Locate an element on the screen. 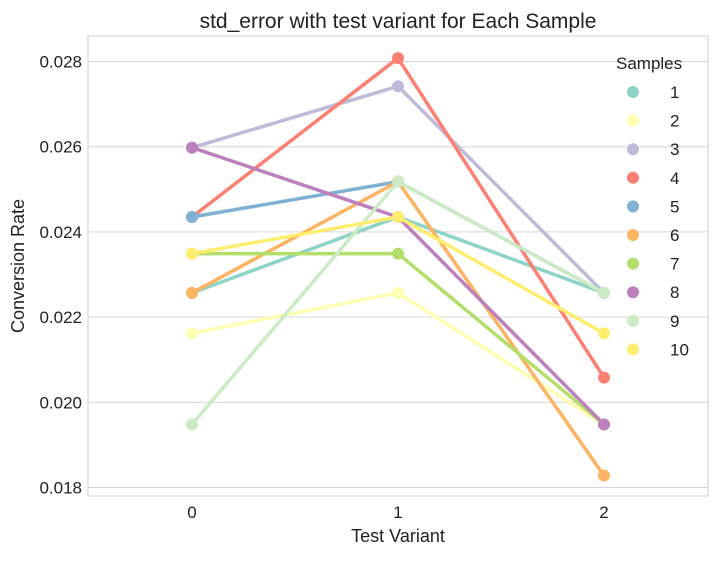 The width and height of the screenshot is (718, 561). y-tick-label: 0.022 is located at coordinates (60, 317).